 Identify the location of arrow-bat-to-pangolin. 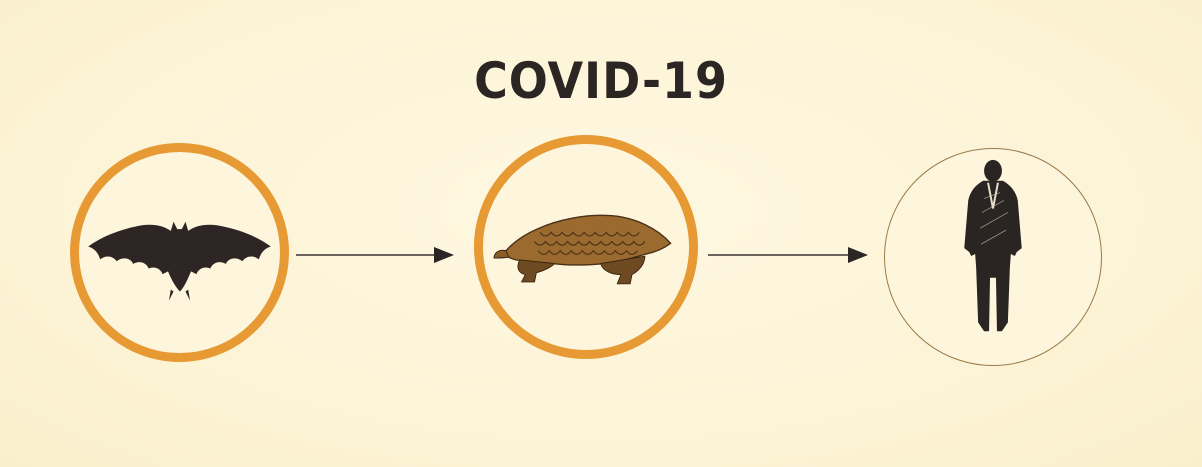
(375, 255).